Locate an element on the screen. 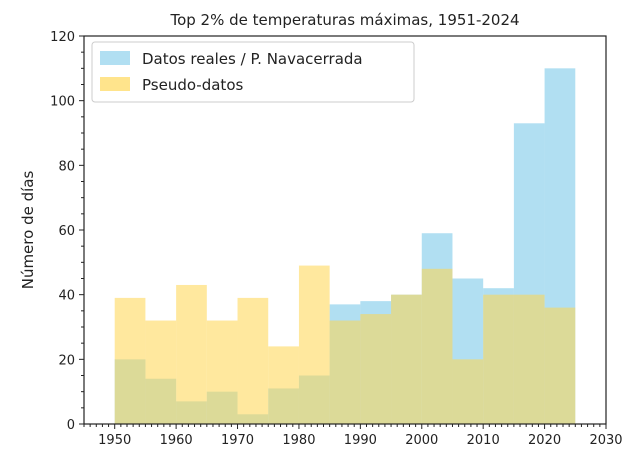 The height and width of the screenshot is (465, 640). y-tick-label: 60 is located at coordinates (66, 231).